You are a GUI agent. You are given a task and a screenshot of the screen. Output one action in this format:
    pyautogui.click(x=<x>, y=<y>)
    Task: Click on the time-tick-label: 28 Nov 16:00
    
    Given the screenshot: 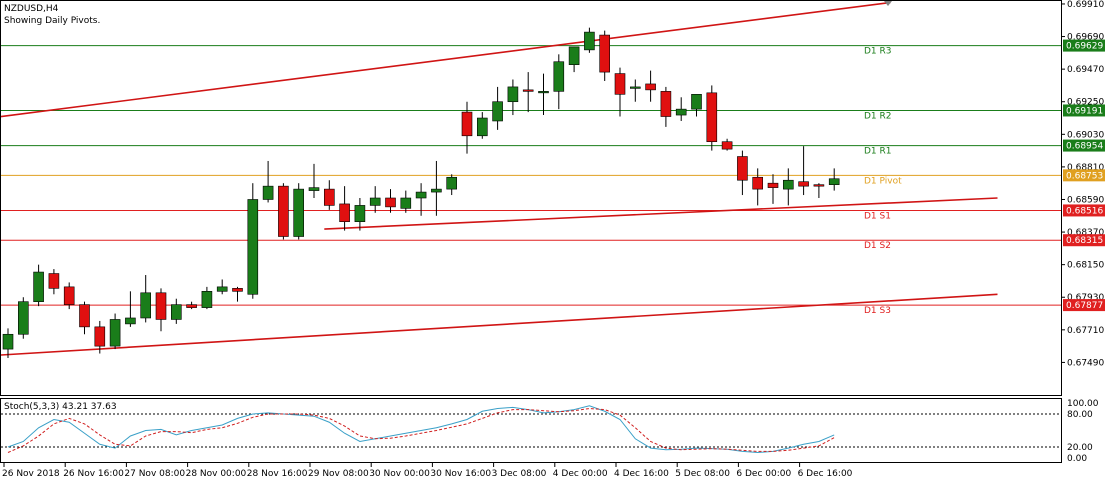 What is the action you would take?
    pyautogui.click(x=277, y=474)
    